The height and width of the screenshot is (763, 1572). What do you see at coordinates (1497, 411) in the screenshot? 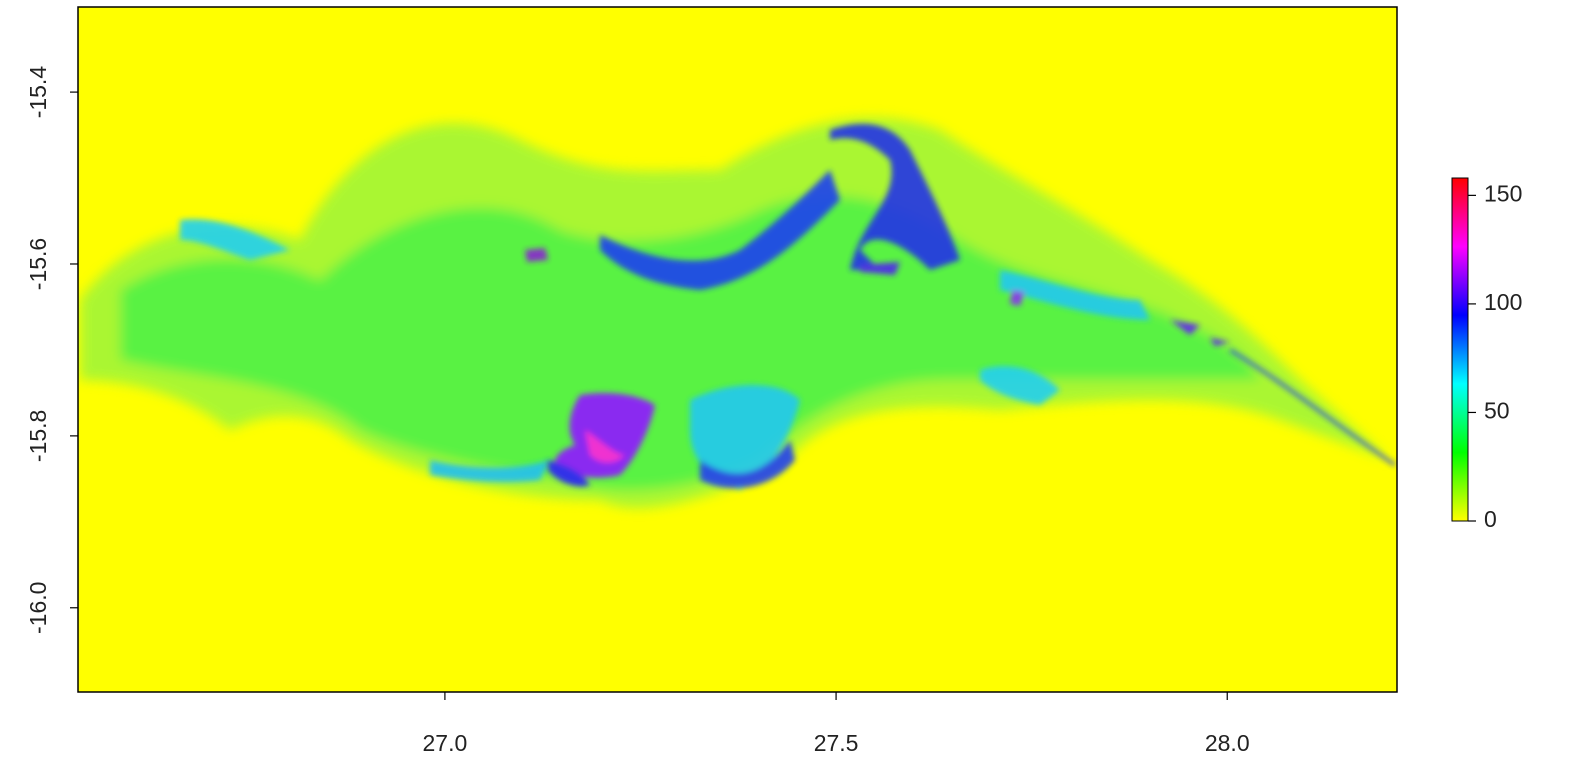
I see `color-bar-label: 50` at bounding box center [1497, 411].